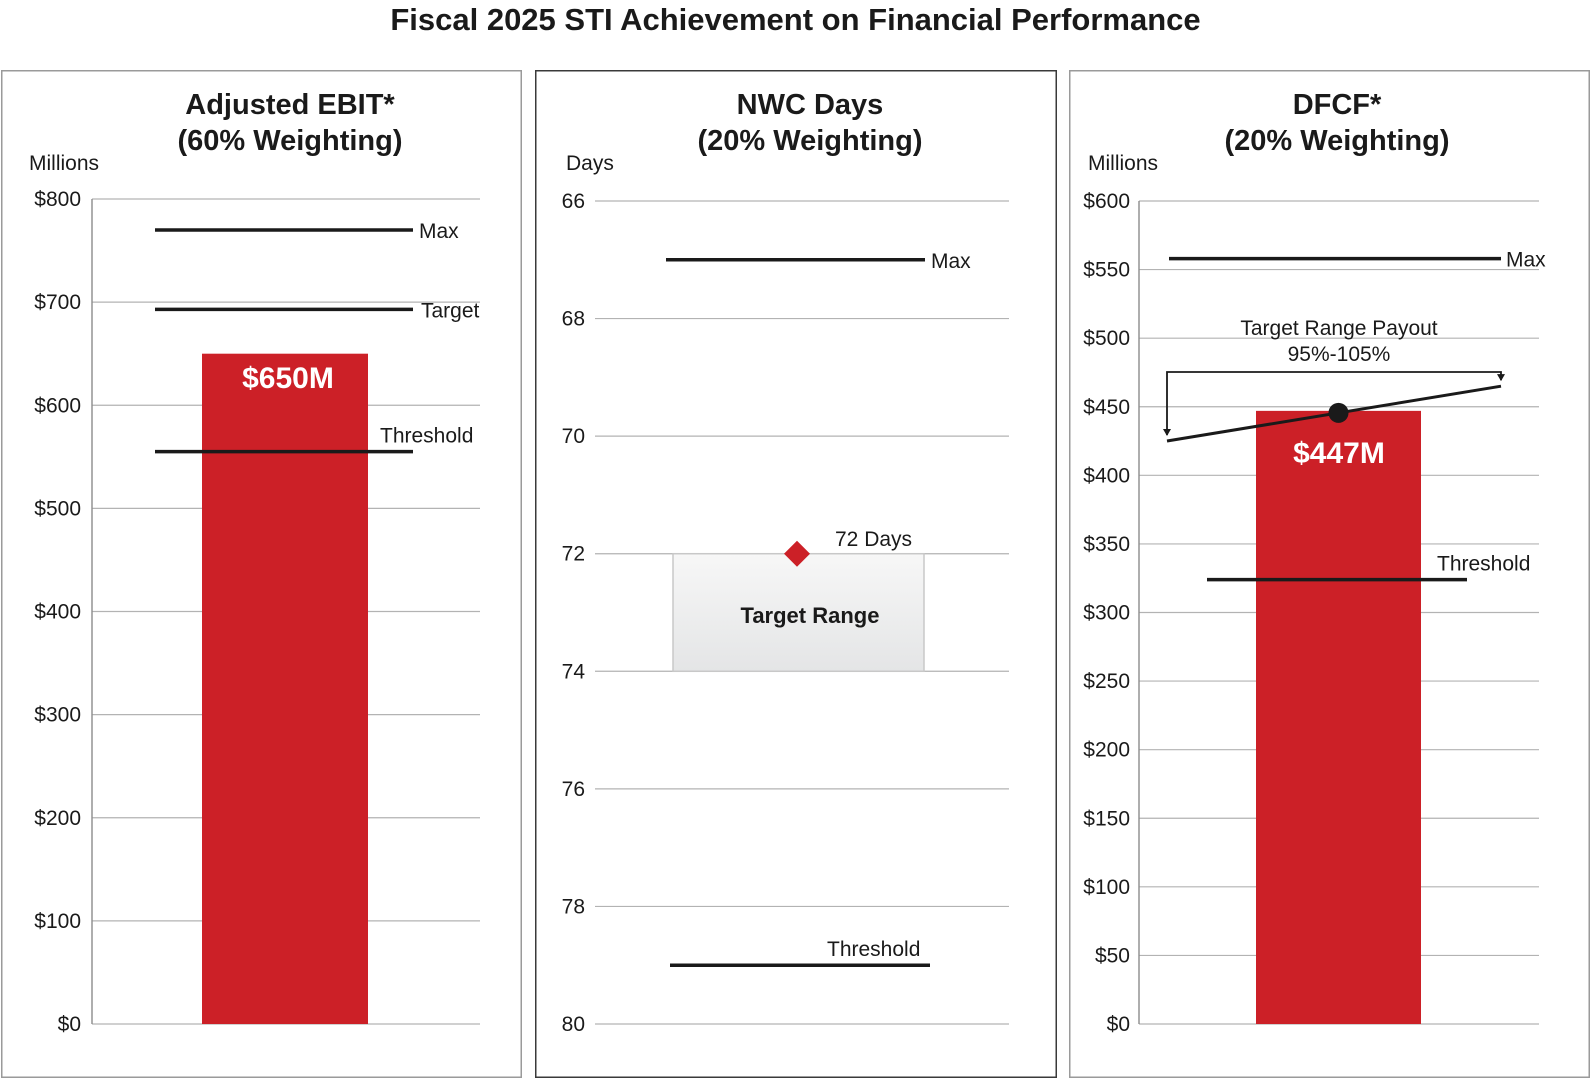 Image resolution: width=1591 pixels, height=1079 pixels. I want to click on payout-bracket, so click(1334, 404).